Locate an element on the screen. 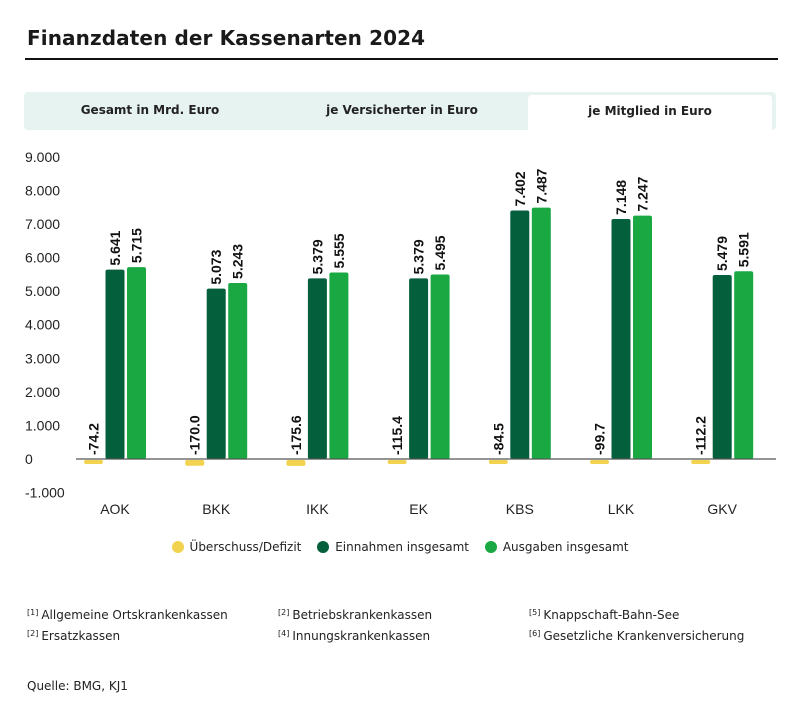  legend-label: Einnahmen insgesamt is located at coordinates (402, 547).